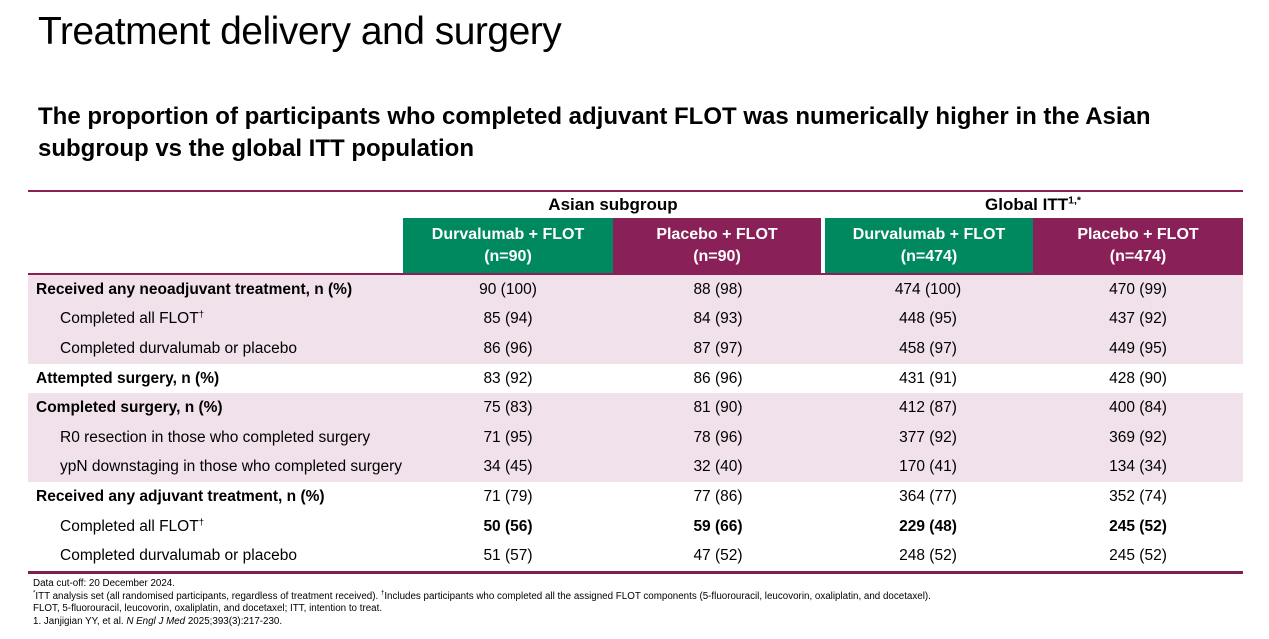 This screenshot has height=639, width=1269. I want to click on cell-value: 88 (98), so click(718, 289).